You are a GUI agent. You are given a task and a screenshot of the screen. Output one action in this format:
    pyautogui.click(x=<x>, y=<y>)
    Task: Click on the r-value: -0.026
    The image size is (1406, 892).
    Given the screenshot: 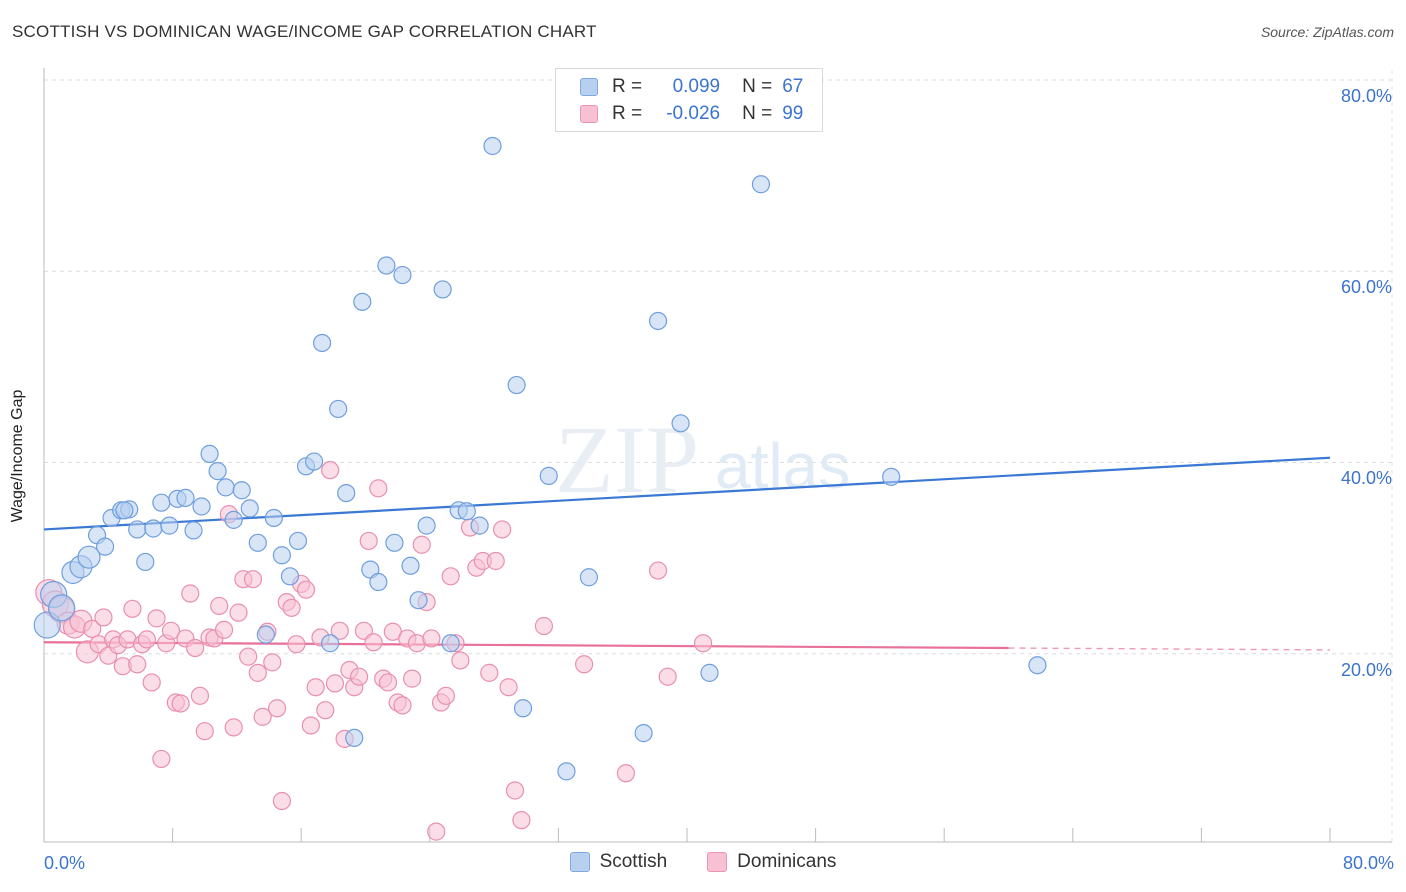 What is the action you would take?
    pyautogui.click(x=693, y=113)
    